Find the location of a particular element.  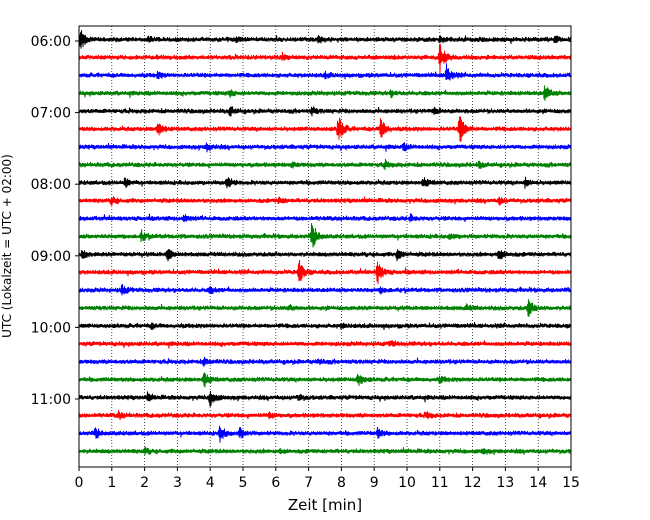

x-tick-label-8: 8 is located at coordinates (341, 483).